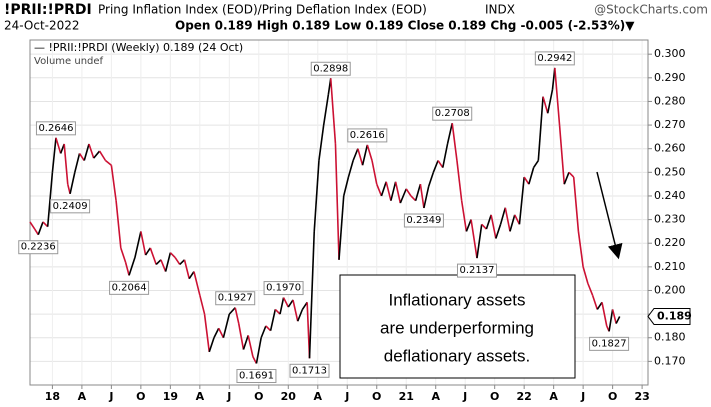 The width and height of the screenshot is (711, 407). I want to click on data-label: 0.2898, so click(330, 68).